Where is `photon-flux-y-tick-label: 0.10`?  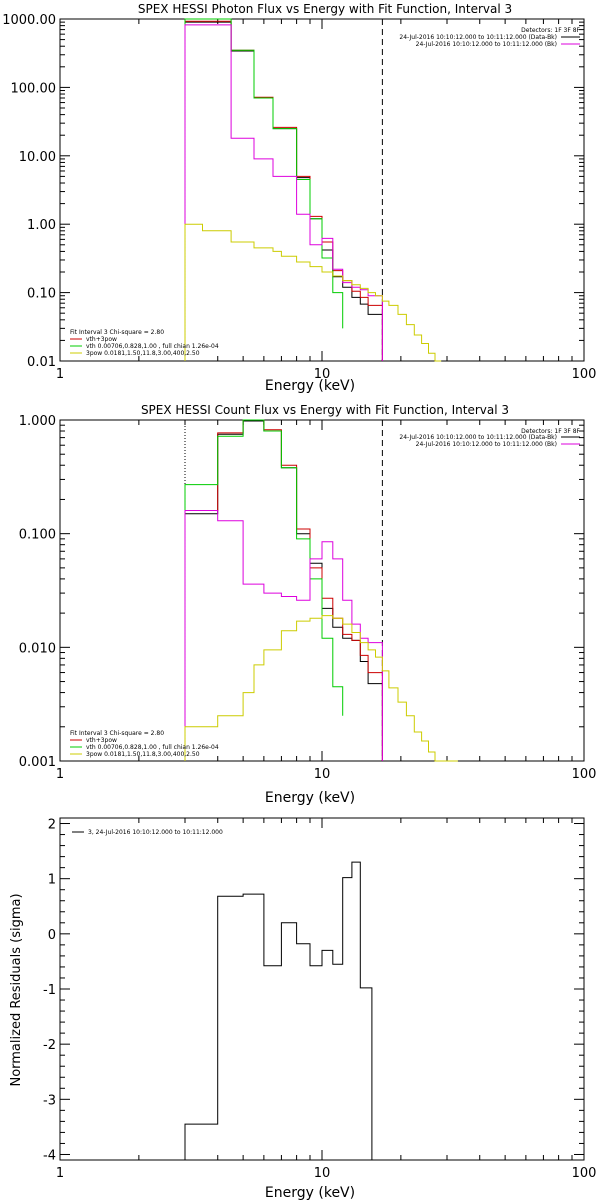 photon-flux-y-tick-label: 0.10 is located at coordinates (41, 294).